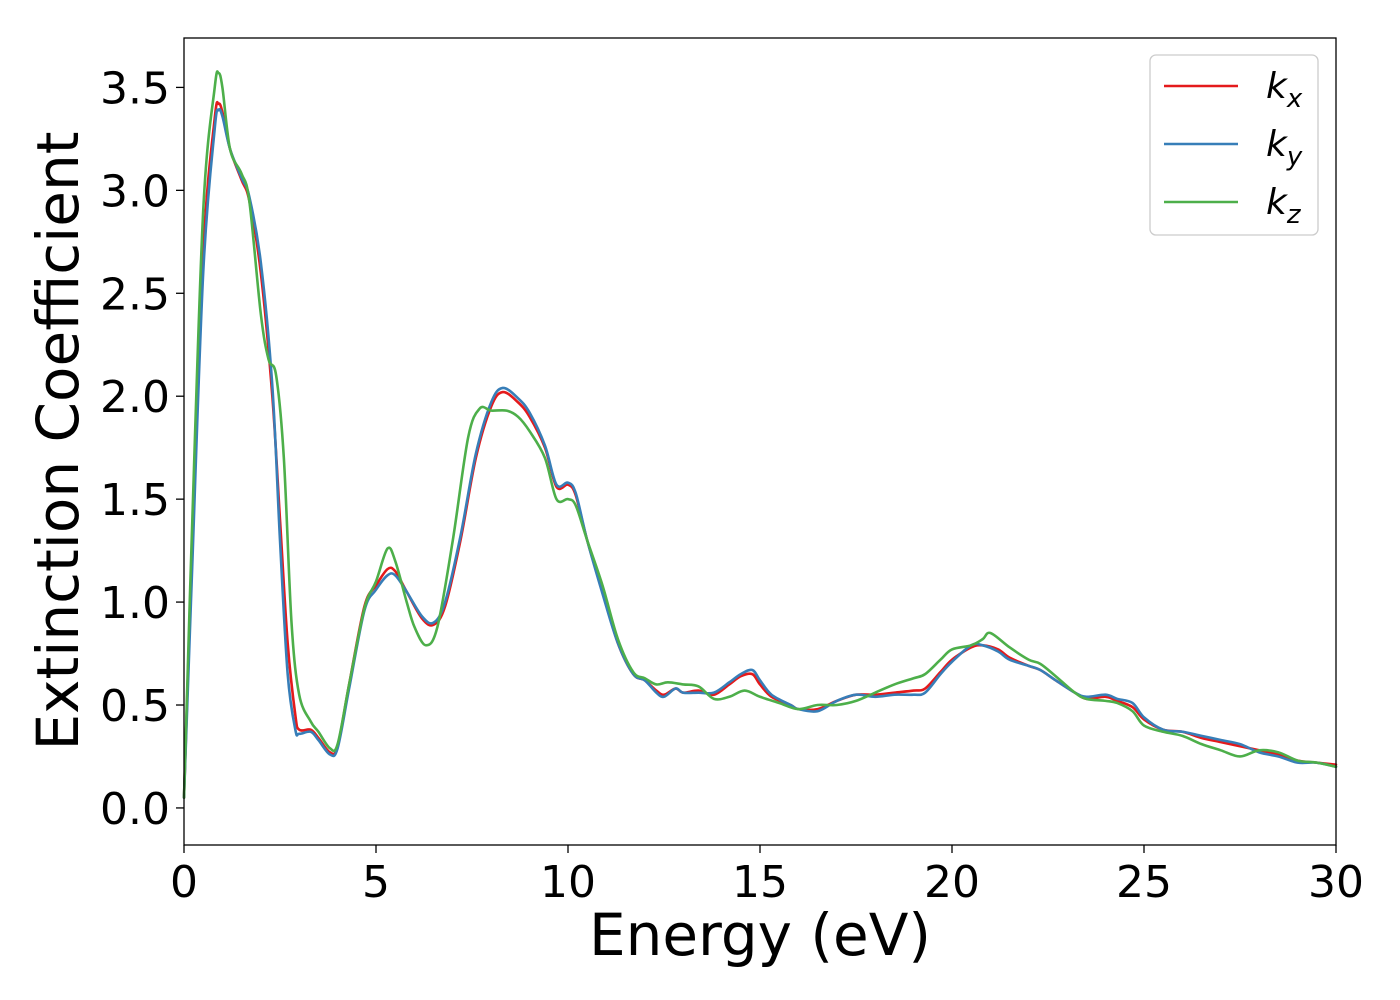  I want to click on x-tick-label: 25, so click(1144, 882).